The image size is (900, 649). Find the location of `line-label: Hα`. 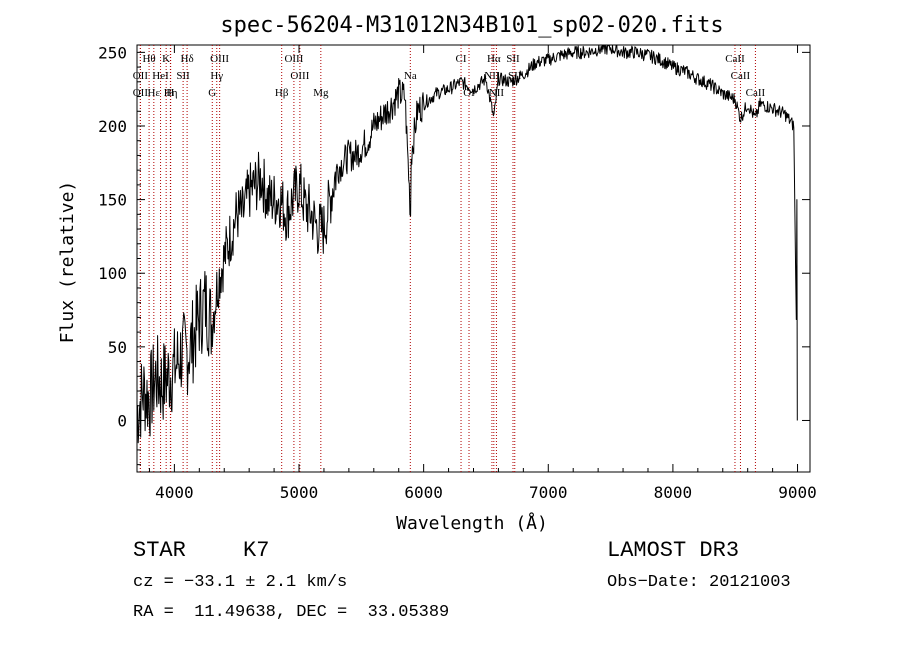

line-label: Hα is located at coordinates (494, 59).